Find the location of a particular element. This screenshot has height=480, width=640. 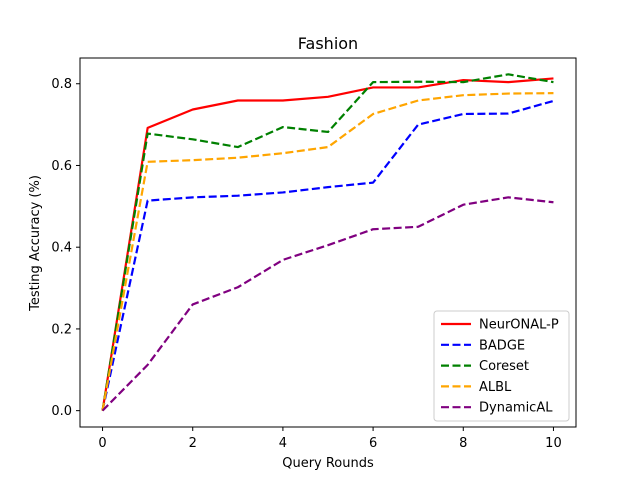

x-tick-label: 8 is located at coordinates (463, 443).